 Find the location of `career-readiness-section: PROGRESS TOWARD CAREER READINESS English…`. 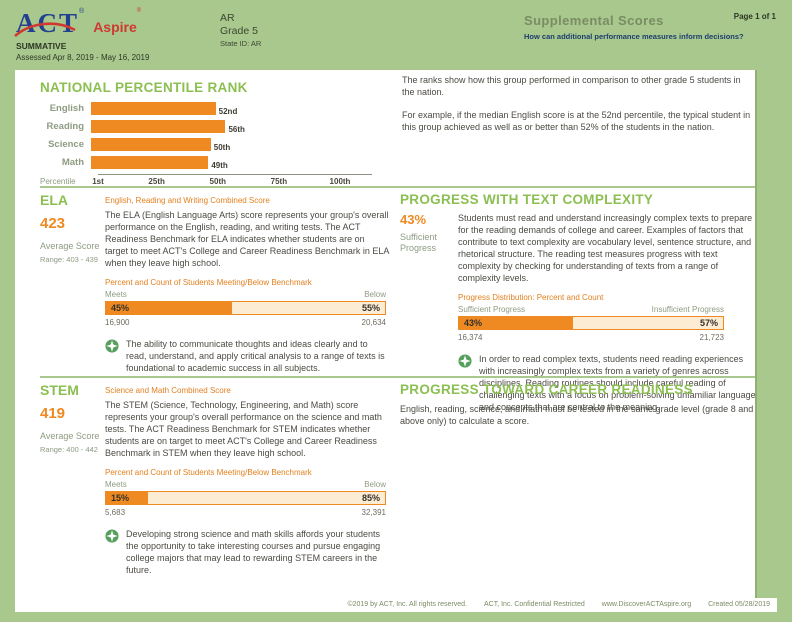

career-readiness-section: PROGRESS TOWARD CAREER READINESS English… is located at coordinates (580, 404).